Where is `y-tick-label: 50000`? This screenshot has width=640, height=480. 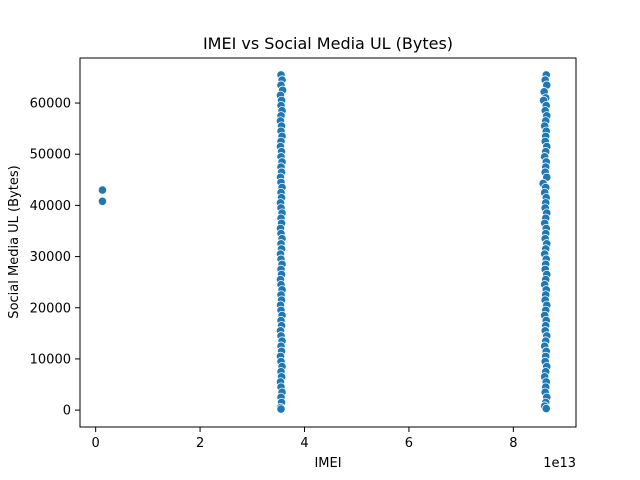 y-tick-label: 50000 is located at coordinates (50, 155).